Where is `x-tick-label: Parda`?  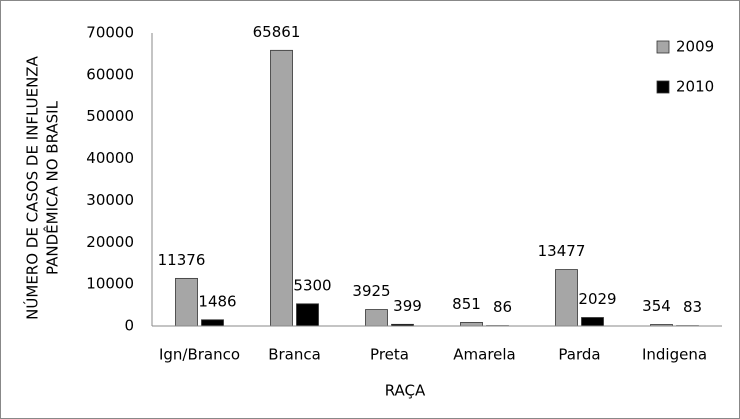
x-tick-label: Parda is located at coordinates (579, 355).